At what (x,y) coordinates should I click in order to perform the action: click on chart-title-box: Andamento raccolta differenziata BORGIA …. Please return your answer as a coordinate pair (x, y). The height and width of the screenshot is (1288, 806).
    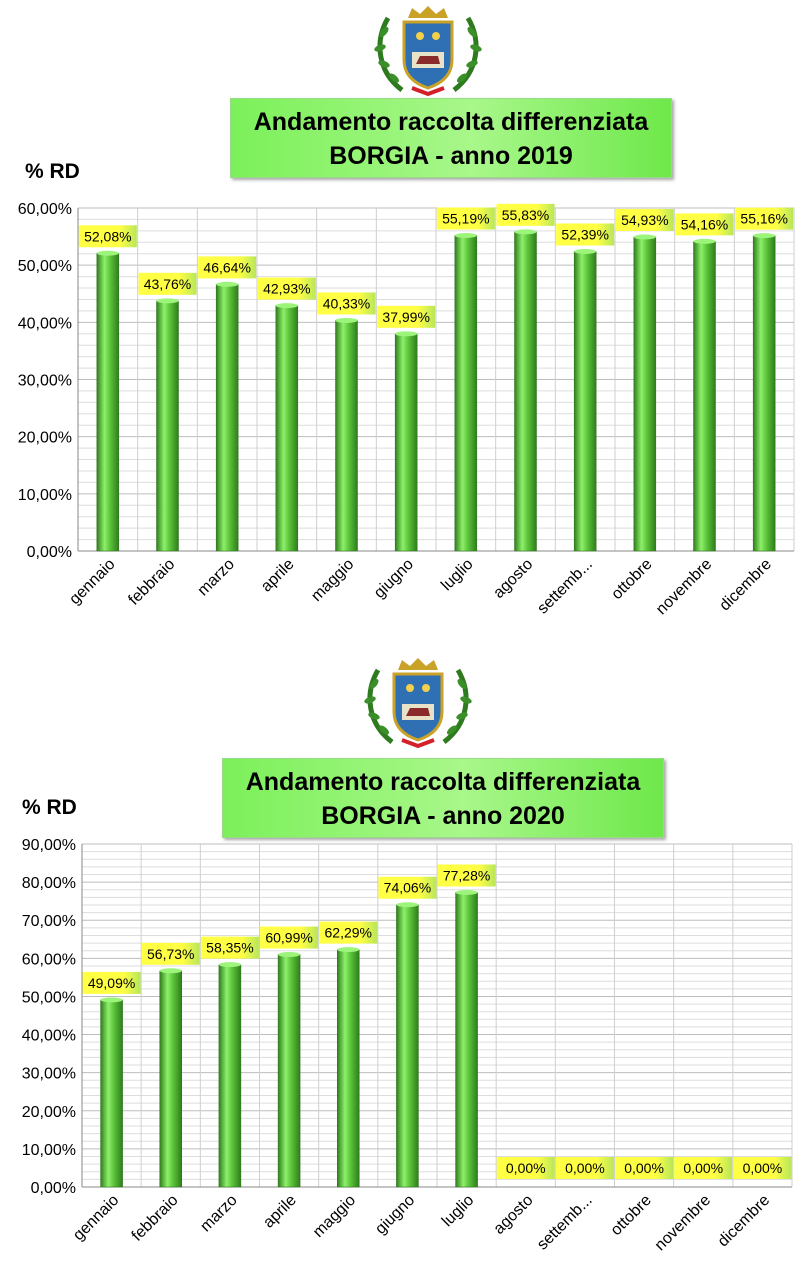
    Looking at the image, I should click on (451, 138).